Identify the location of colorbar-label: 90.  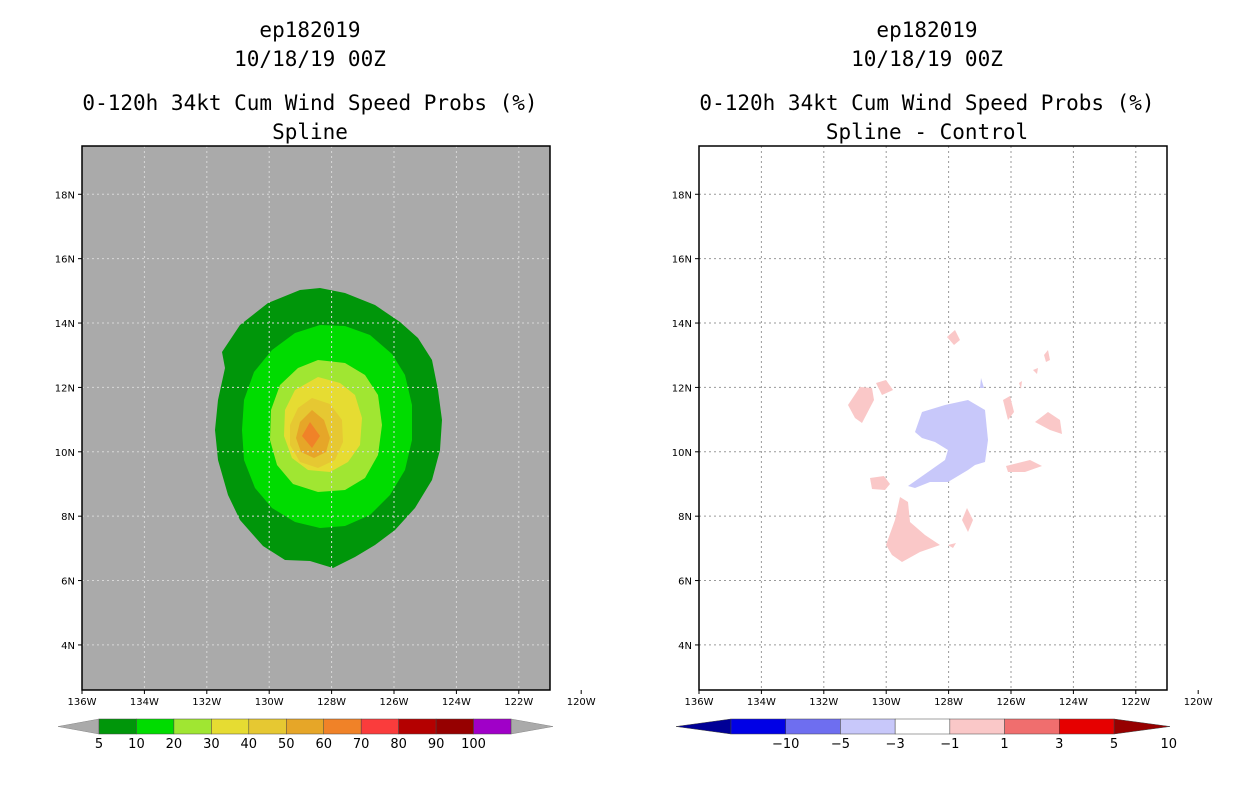
(436, 744).